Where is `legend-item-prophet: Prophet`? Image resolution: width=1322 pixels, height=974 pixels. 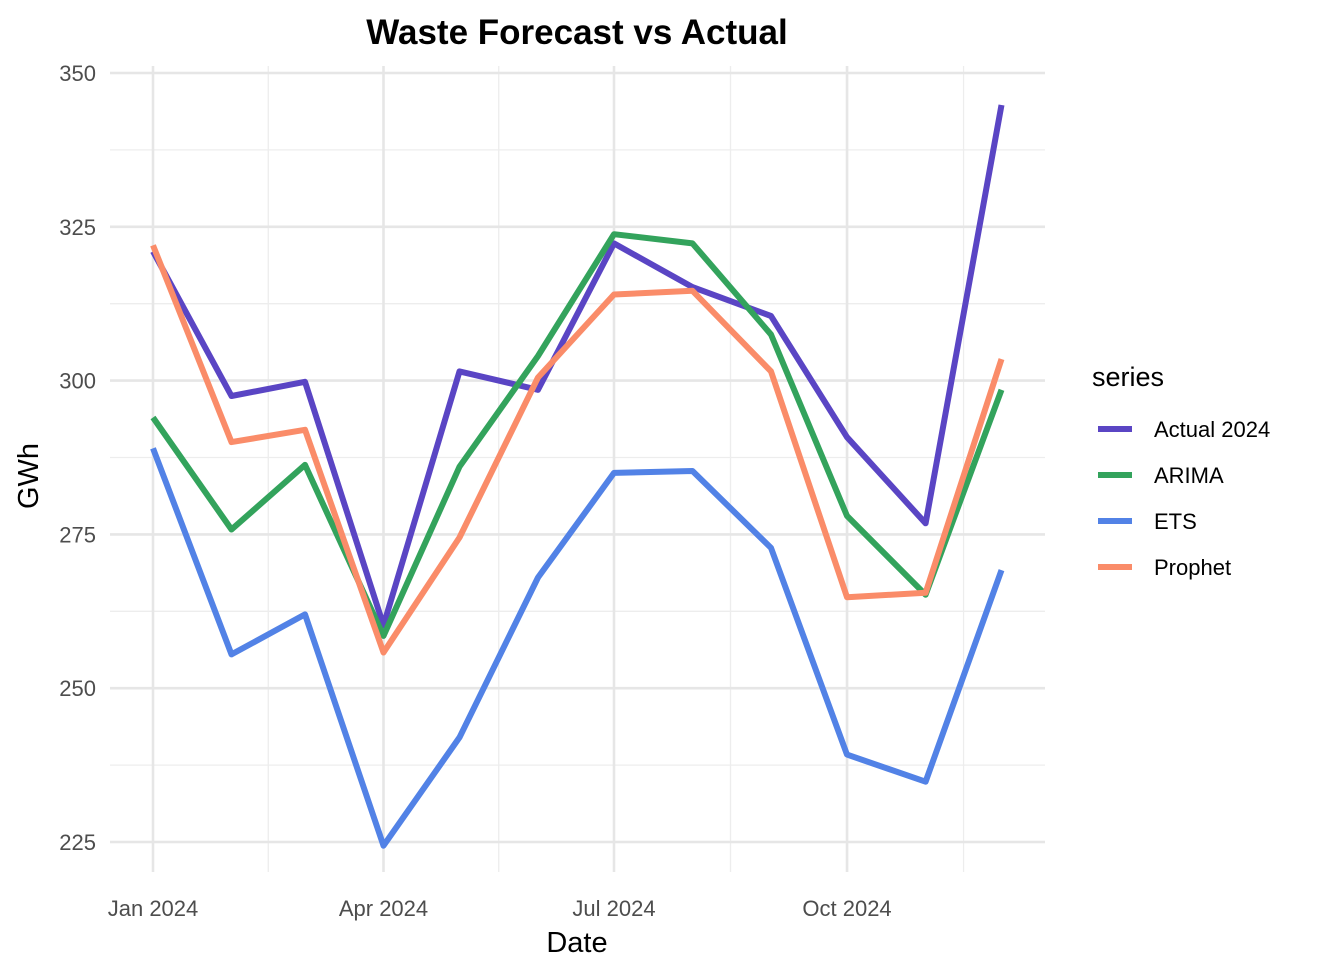 legend-item-prophet: Prophet is located at coordinates (1164, 567).